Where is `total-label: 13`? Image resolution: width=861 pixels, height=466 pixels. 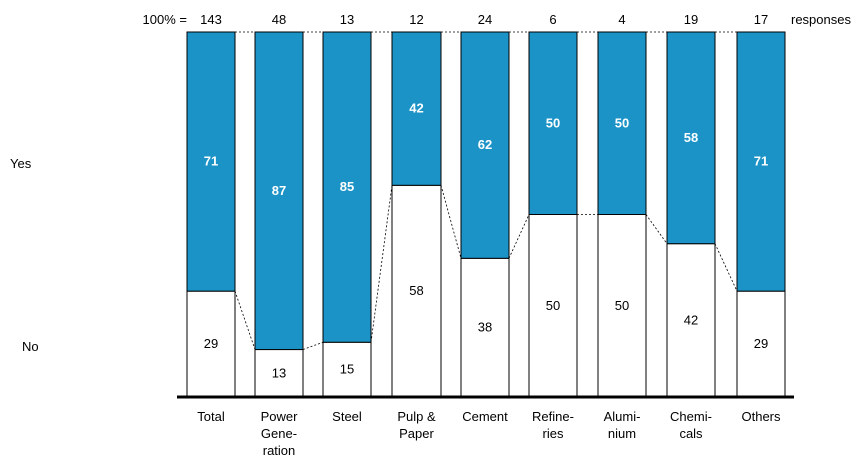 total-label: 13 is located at coordinates (347, 19).